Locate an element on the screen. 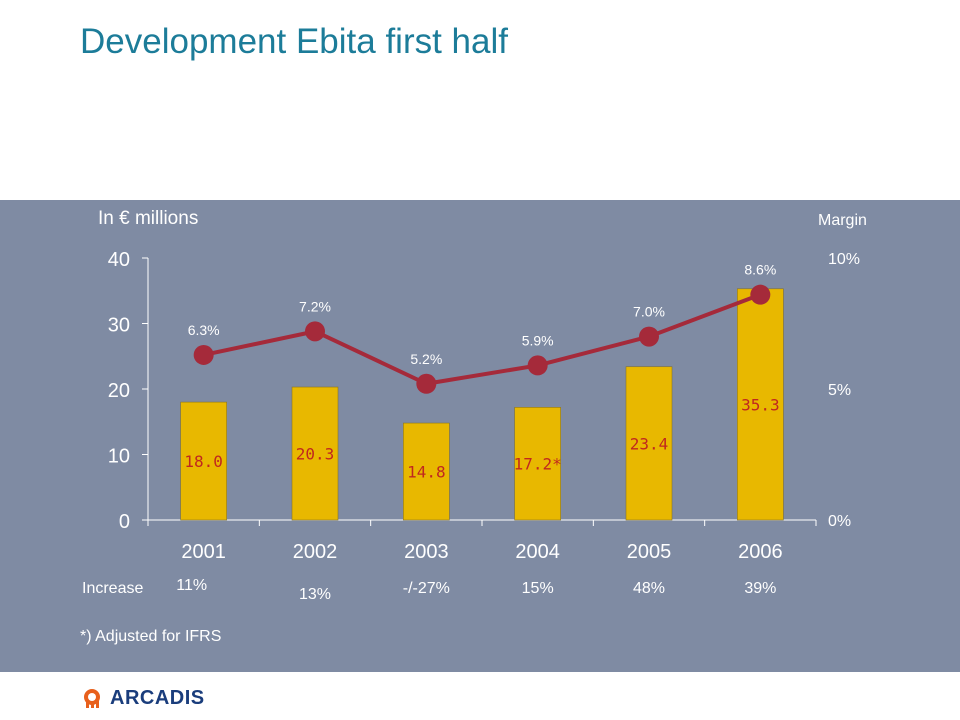  right-axis-title: Margin is located at coordinates (842, 220).